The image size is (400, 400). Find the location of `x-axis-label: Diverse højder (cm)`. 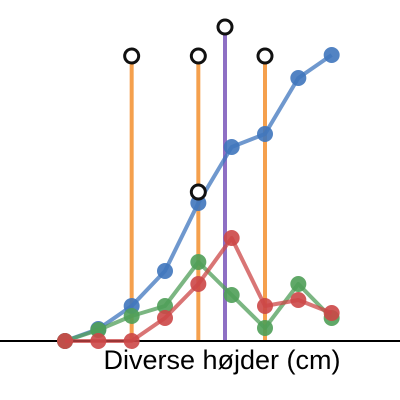

x-axis-label: Diverse højder (cm) is located at coordinates (221, 360).